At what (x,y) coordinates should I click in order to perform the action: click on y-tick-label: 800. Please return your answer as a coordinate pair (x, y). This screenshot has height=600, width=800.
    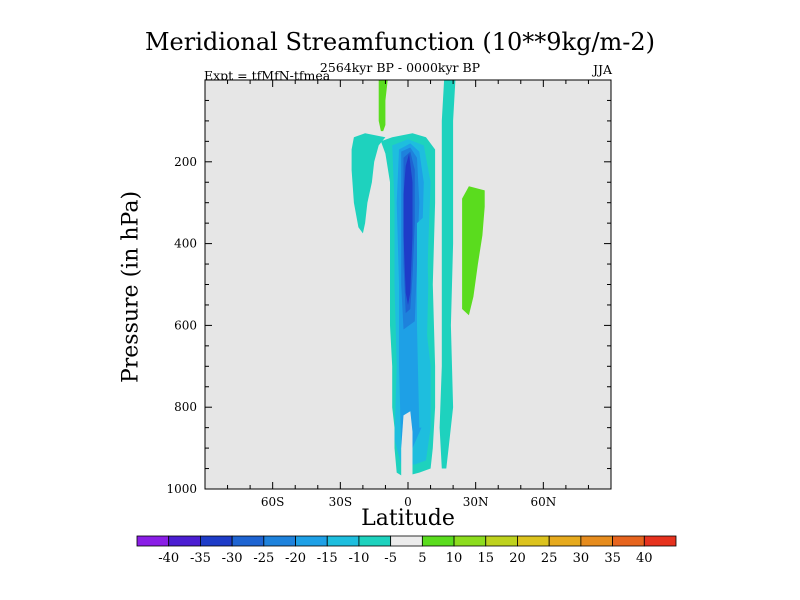
    Looking at the image, I should click on (185, 407).